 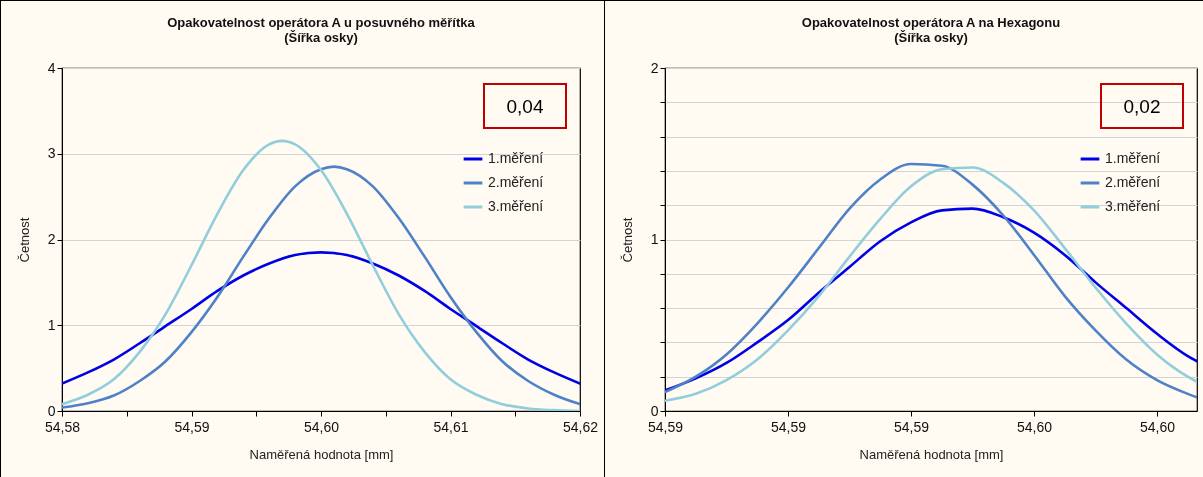 What do you see at coordinates (451, 426) in the screenshot?
I see `x-tick-label: 54,61` at bounding box center [451, 426].